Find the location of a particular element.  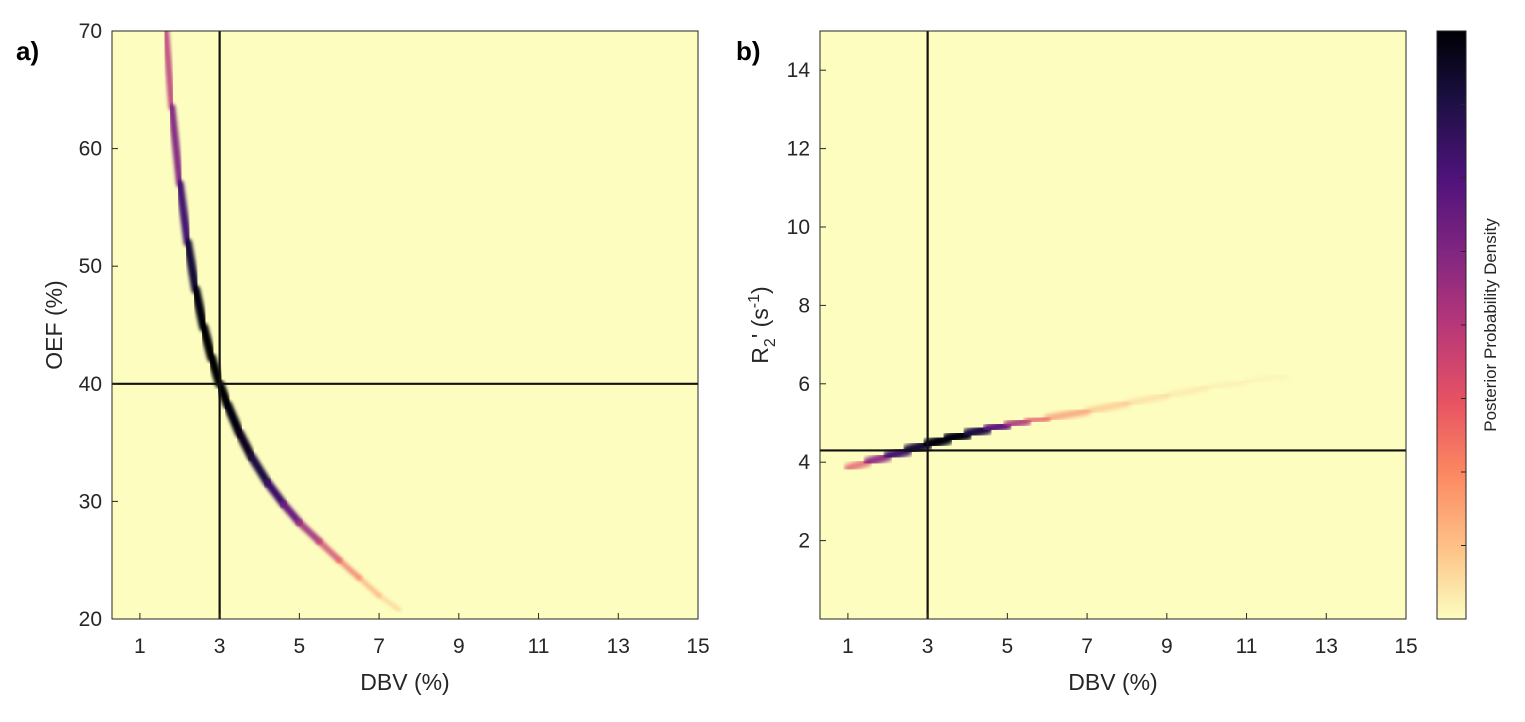

panel-b-y-label-rest: ' (s is located at coordinates (760, 323).